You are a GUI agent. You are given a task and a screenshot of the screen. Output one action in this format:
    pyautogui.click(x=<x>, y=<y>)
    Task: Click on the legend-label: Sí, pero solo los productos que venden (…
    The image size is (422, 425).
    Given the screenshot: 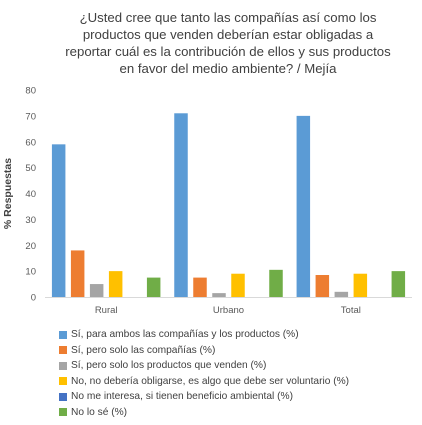 What is the action you would take?
    pyautogui.click(x=169, y=366)
    